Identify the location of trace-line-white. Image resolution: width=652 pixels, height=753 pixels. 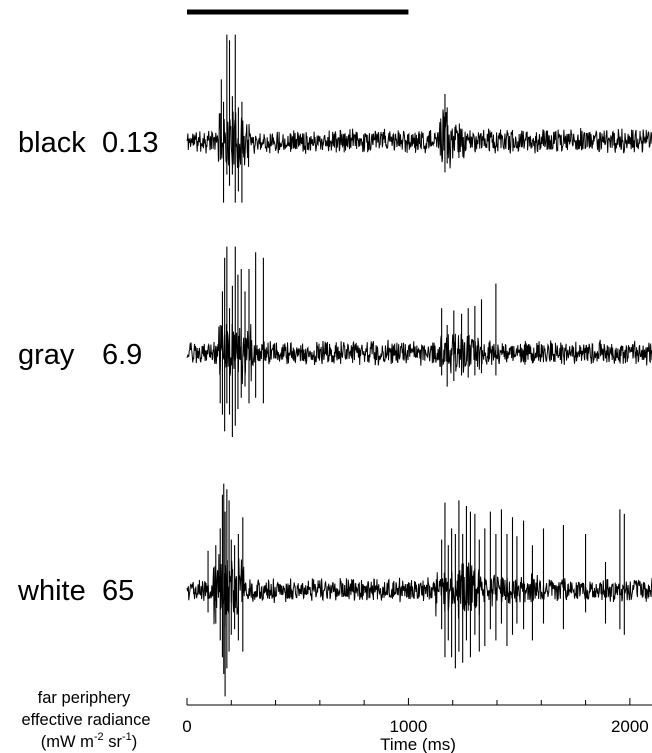
(419, 591).